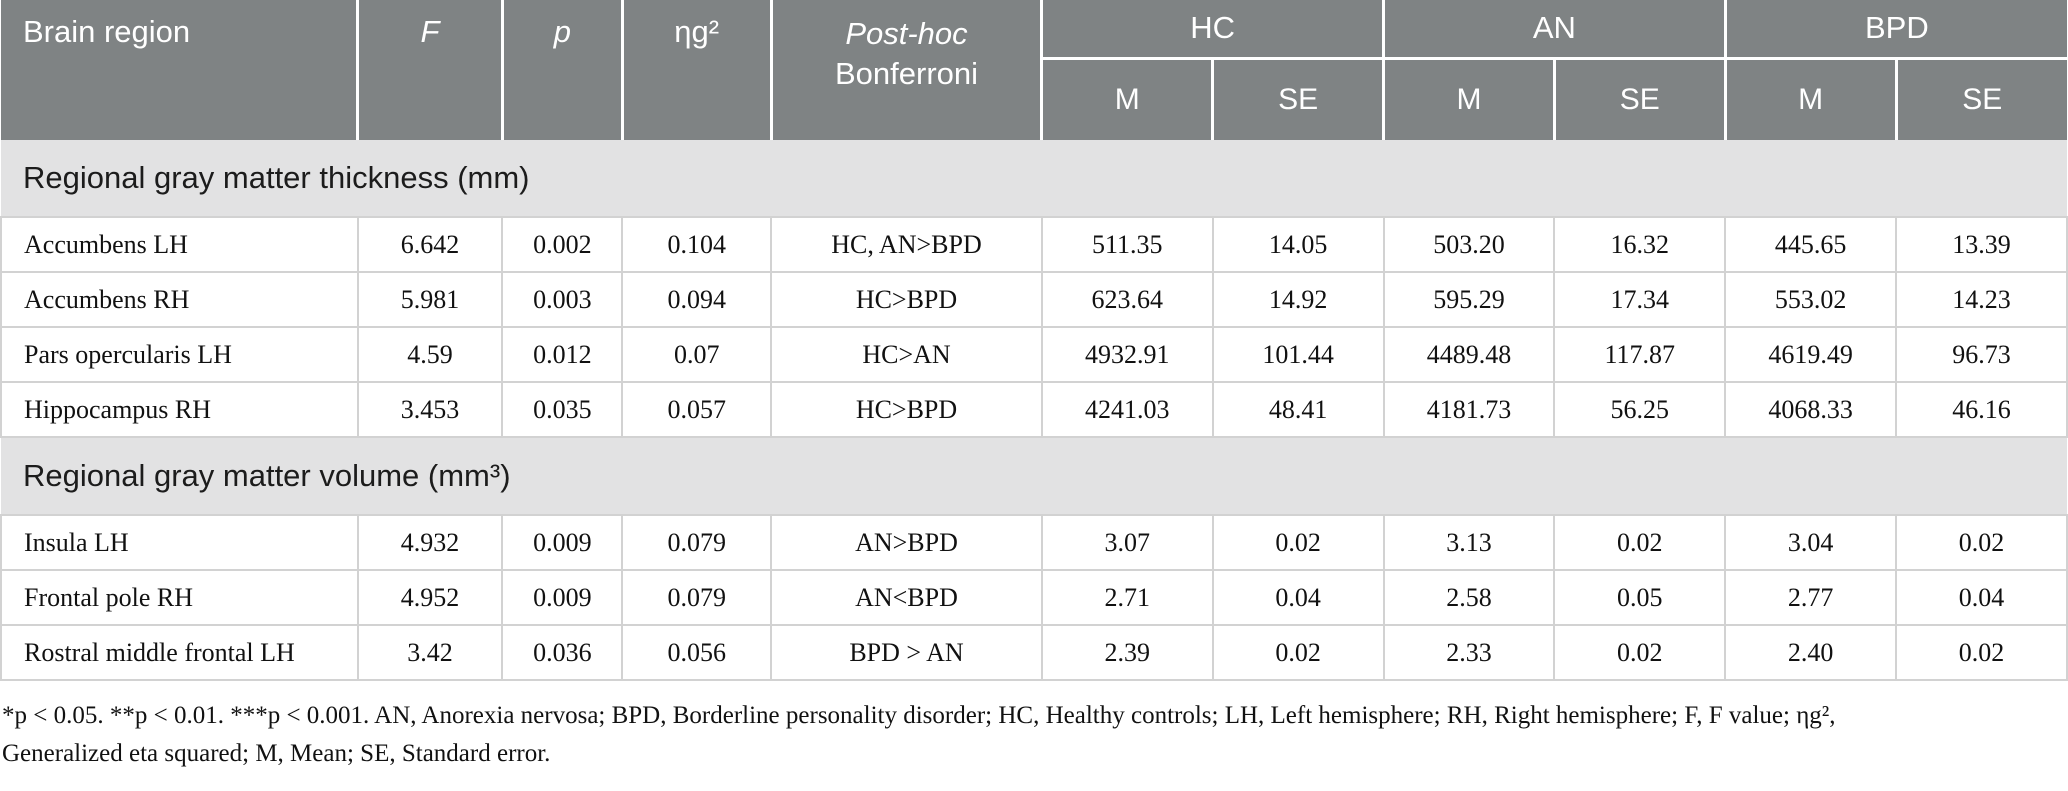 The image size is (2068, 791). What do you see at coordinates (562, 244) in the screenshot?
I see `cell-p: 0.002` at bounding box center [562, 244].